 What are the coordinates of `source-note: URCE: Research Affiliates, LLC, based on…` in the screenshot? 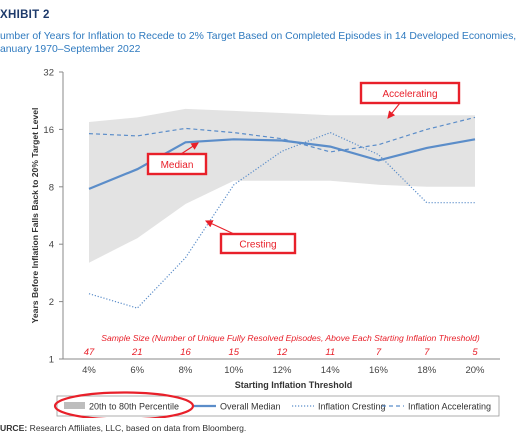 It's located at (123, 428).